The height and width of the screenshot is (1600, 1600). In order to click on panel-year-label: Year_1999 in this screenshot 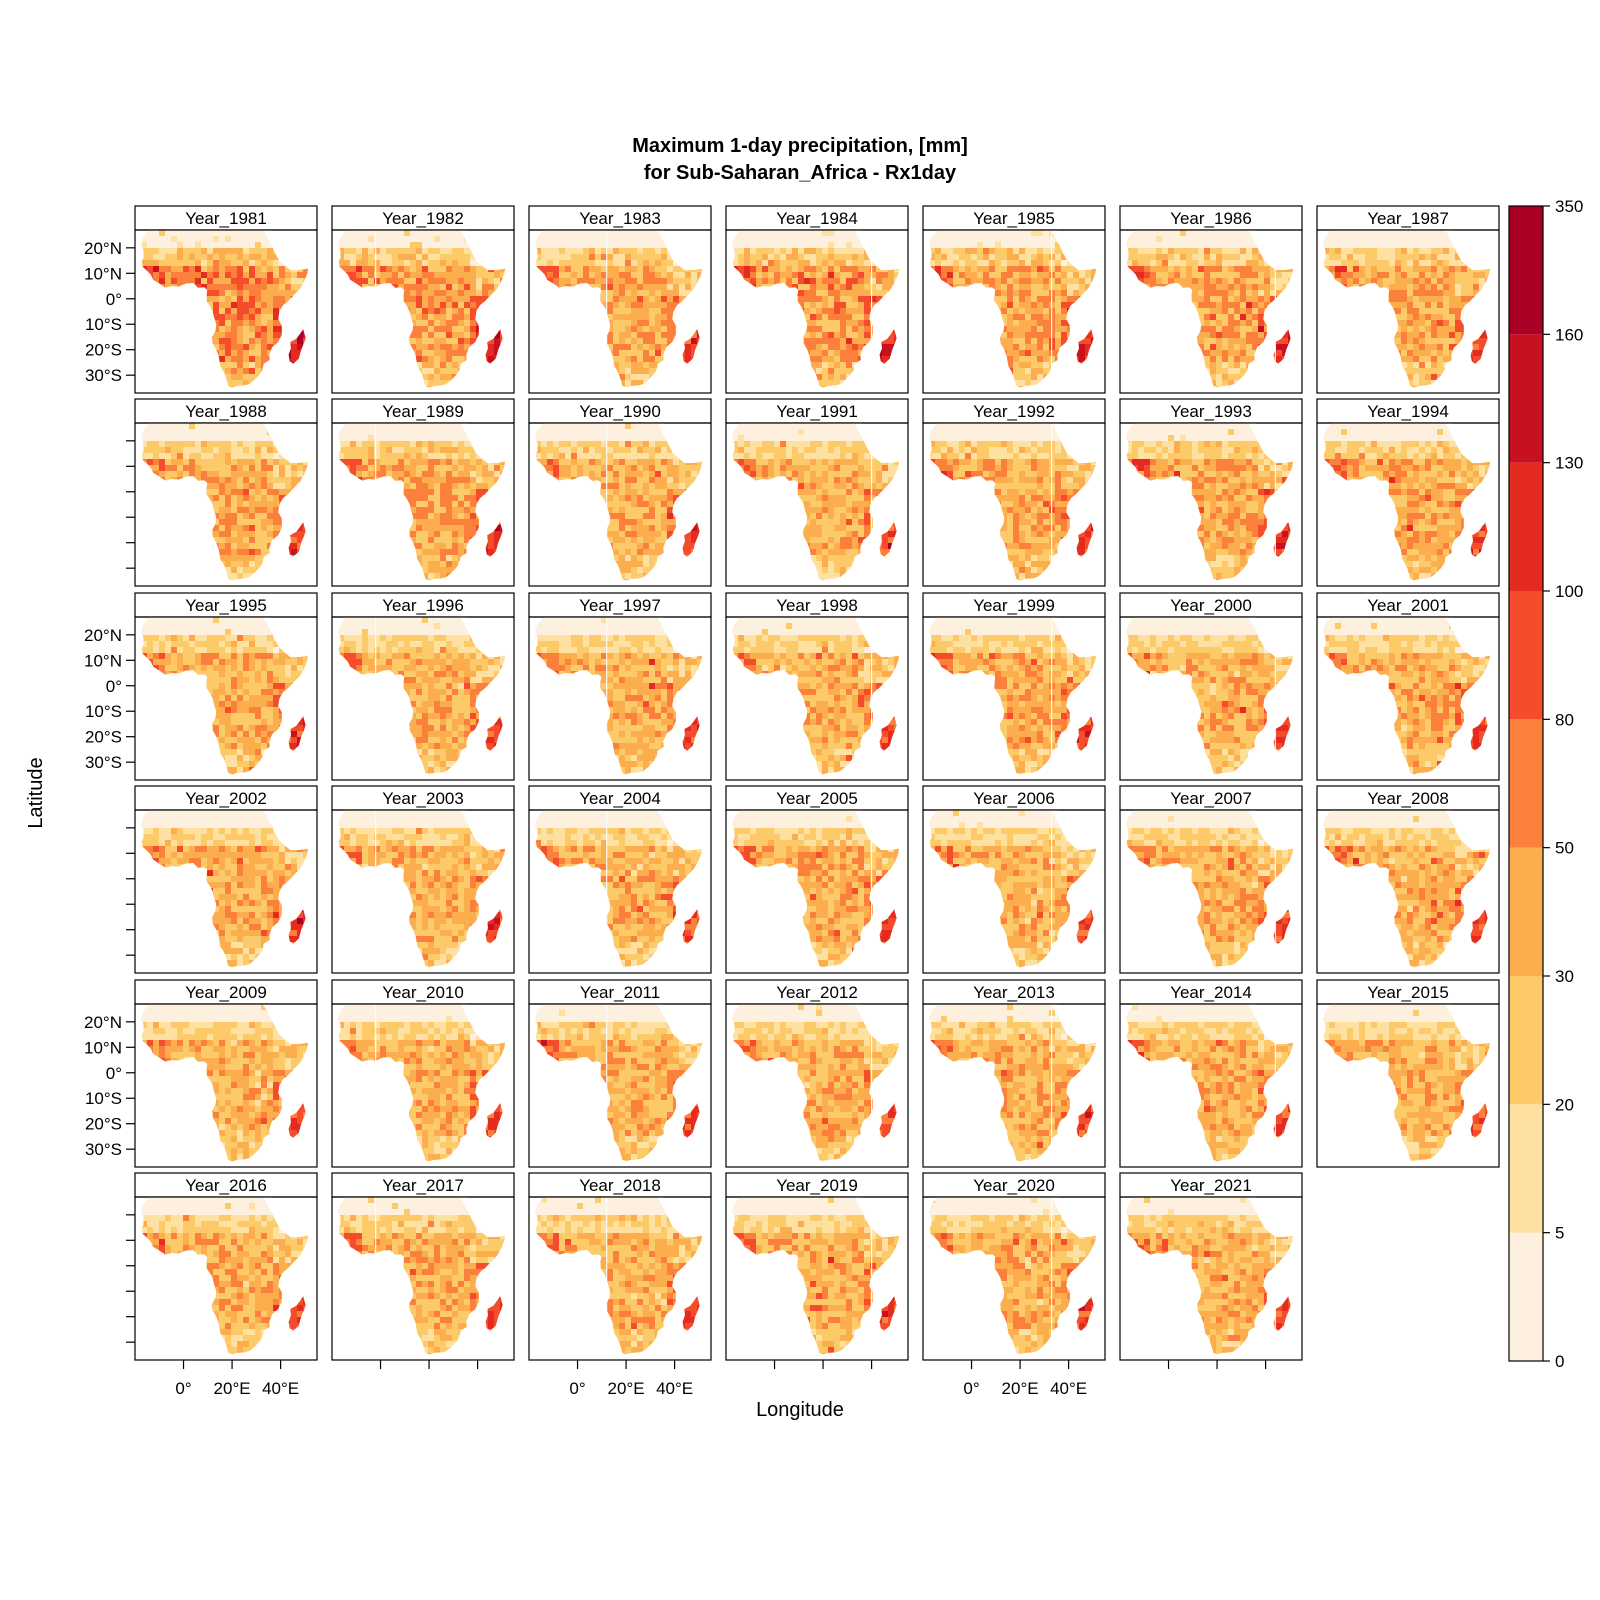, I will do `click(1014, 605)`.